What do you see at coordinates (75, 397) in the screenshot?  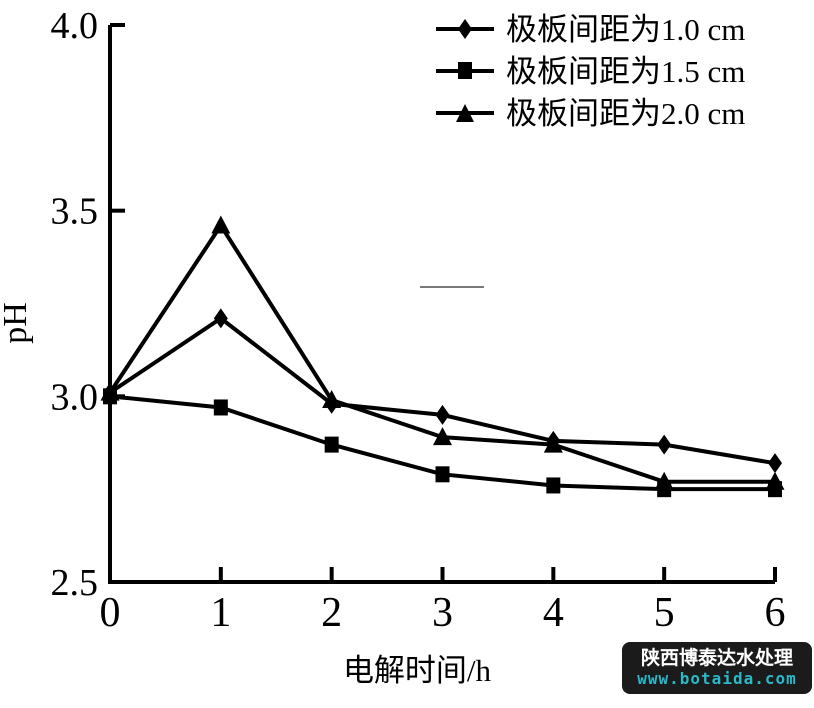 I see `y-tick-label: 3.0` at bounding box center [75, 397].